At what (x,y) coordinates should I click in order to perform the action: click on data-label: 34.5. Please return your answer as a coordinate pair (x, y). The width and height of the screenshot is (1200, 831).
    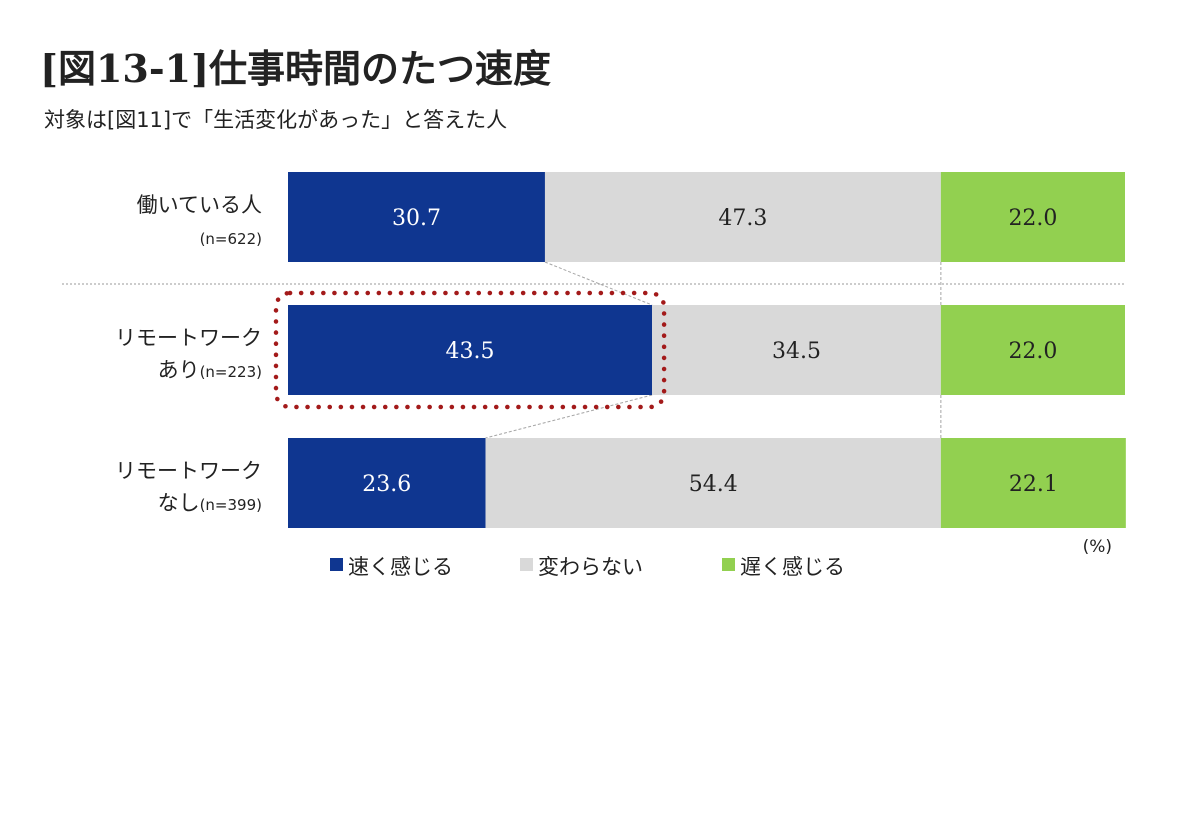
    Looking at the image, I should click on (796, 351).